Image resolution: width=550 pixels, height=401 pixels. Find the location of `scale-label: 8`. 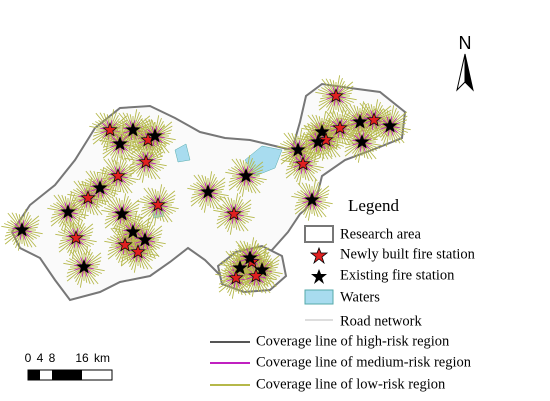

scale-label: 8 is located at coordinates (52, 358).